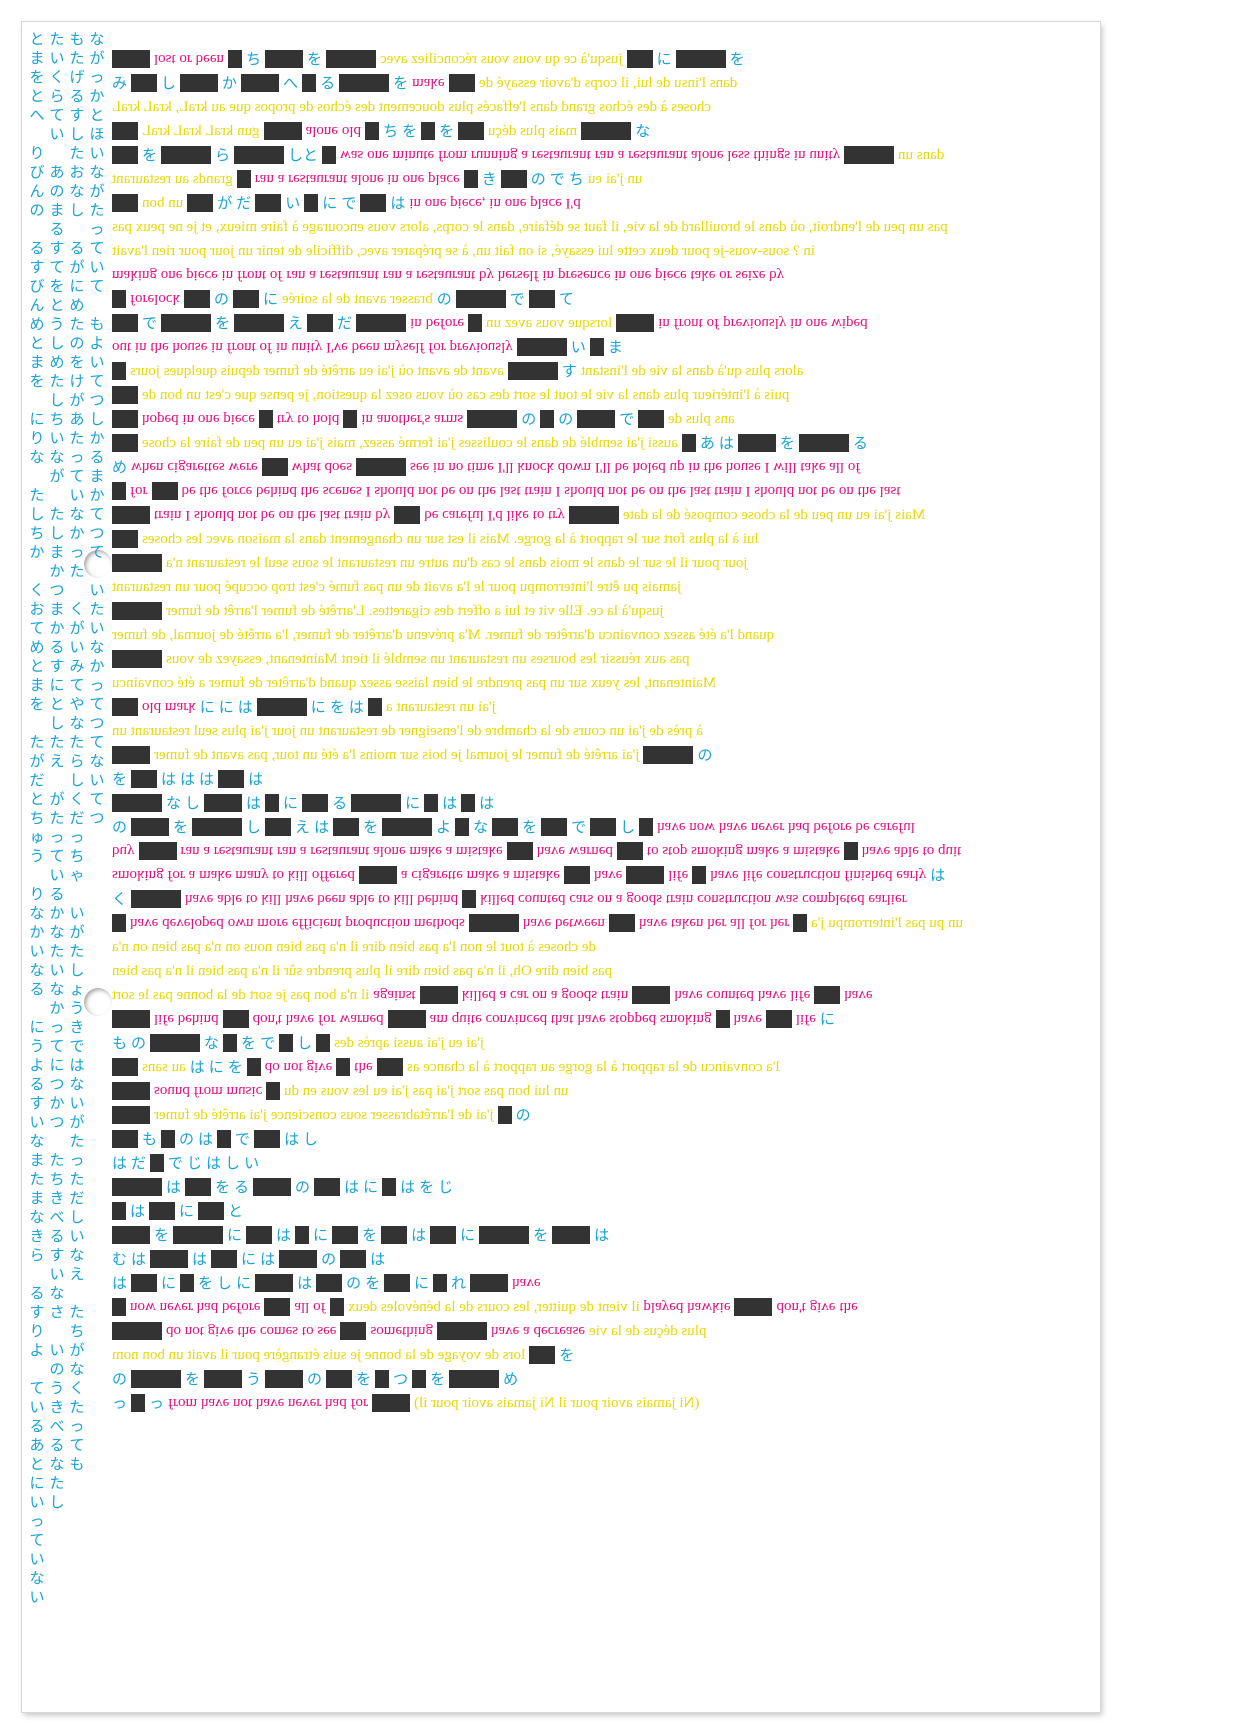  Describe the element at coordinates (795, 323) in the screenshot. I see `english-phrase: previously in one wiped` at that location.